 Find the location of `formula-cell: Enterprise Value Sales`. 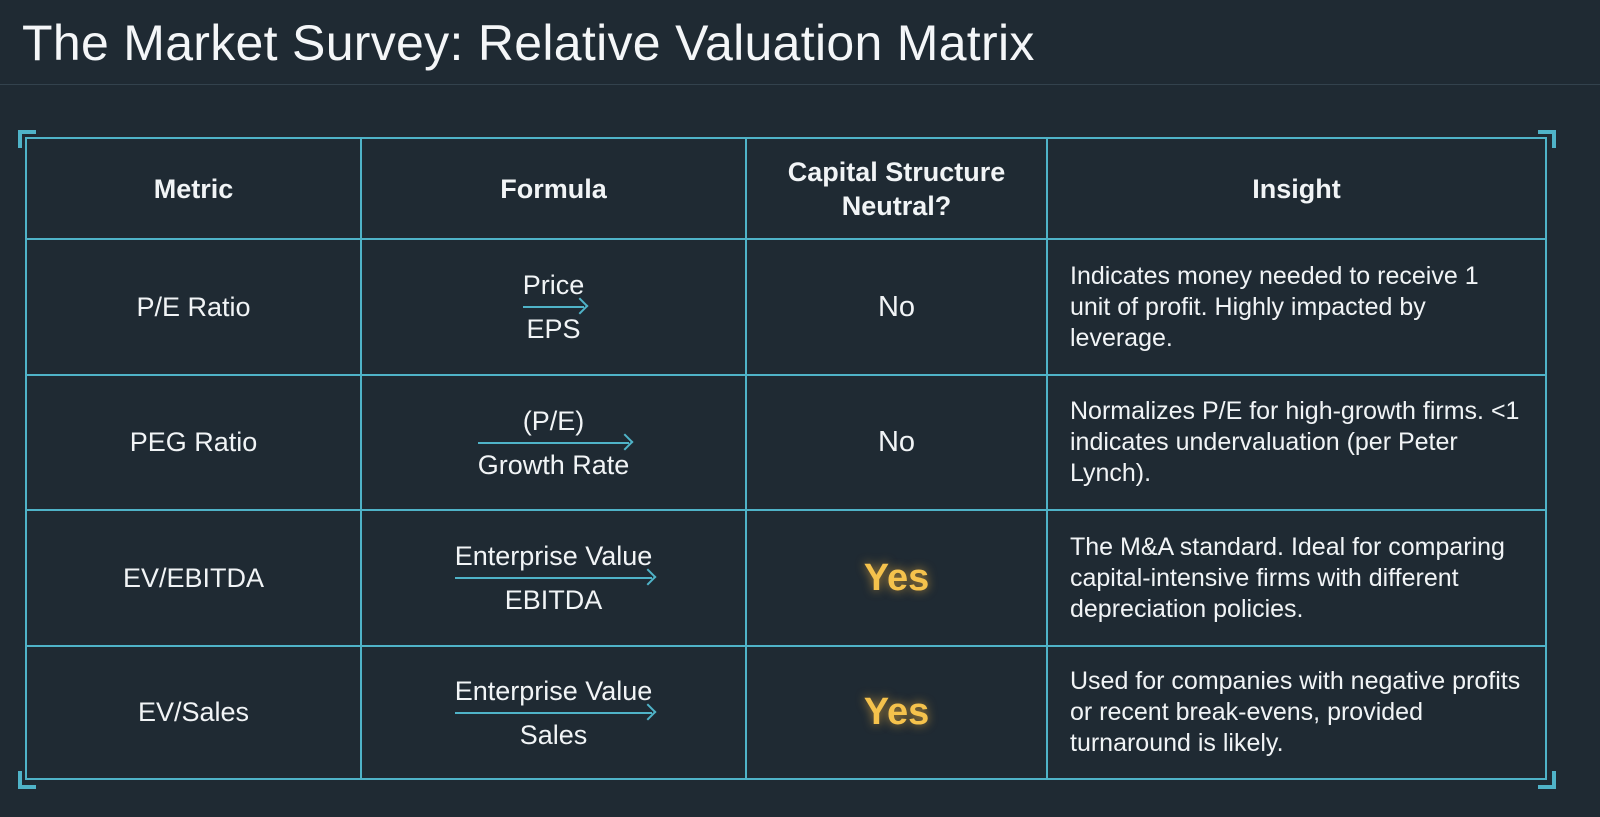

formula-cell: Enterprise Value Sales is located at coordinates (553, 712).